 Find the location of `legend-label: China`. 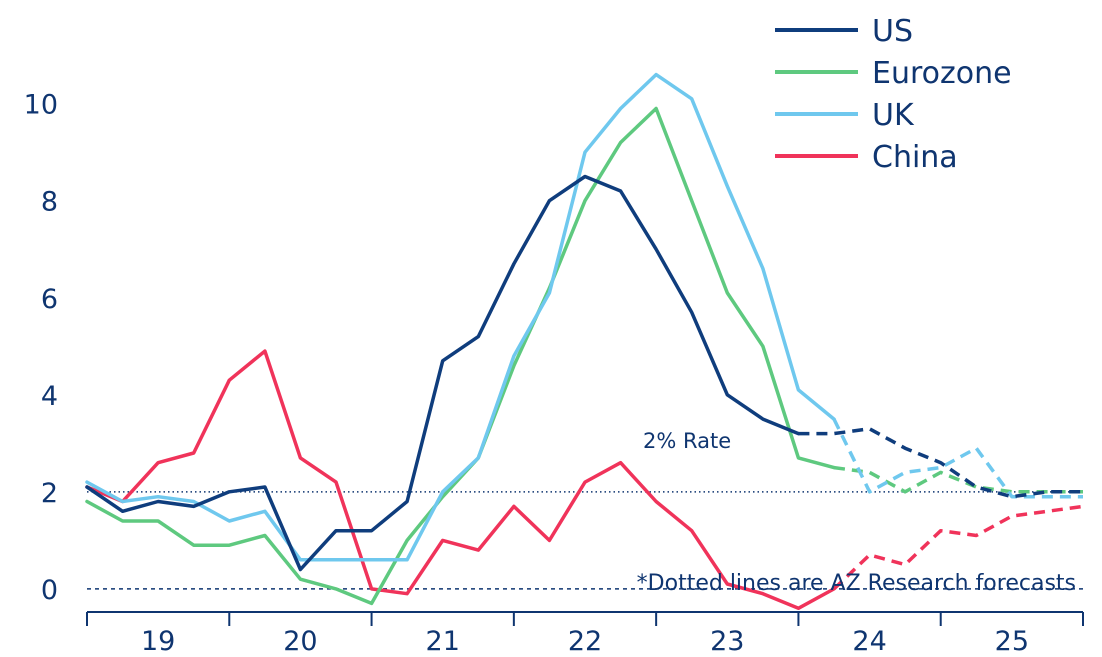

legend-label: China is located at coordinates (915, 157).